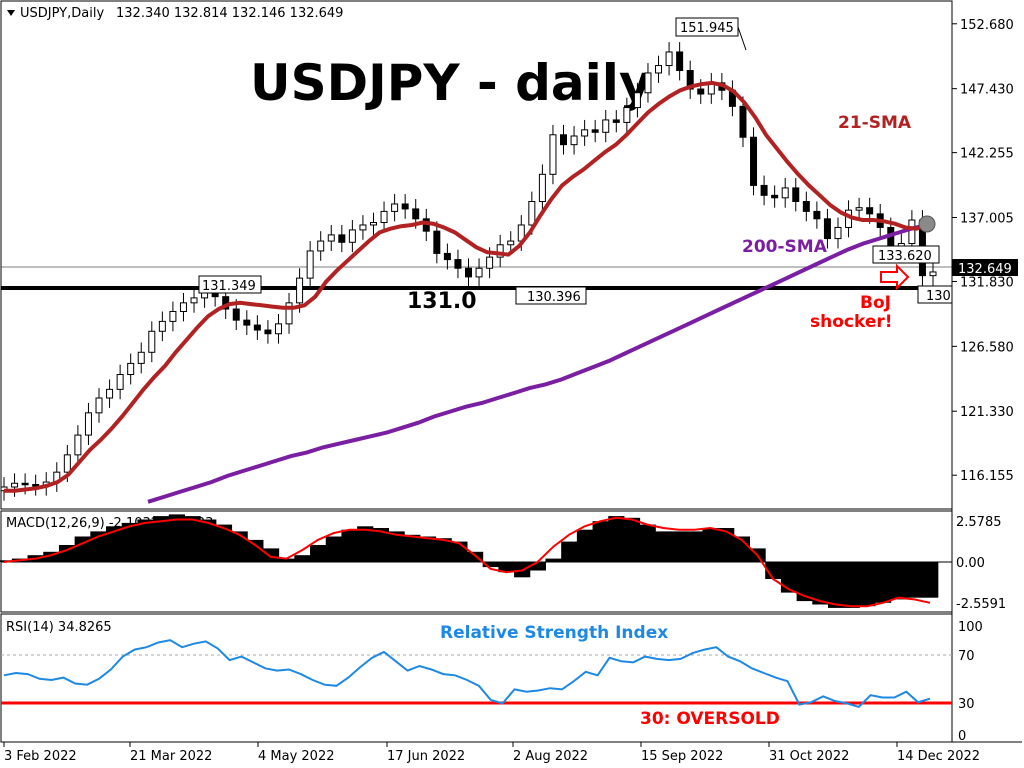  I want to click on current-price-label: 132.649, so click(985, 269).